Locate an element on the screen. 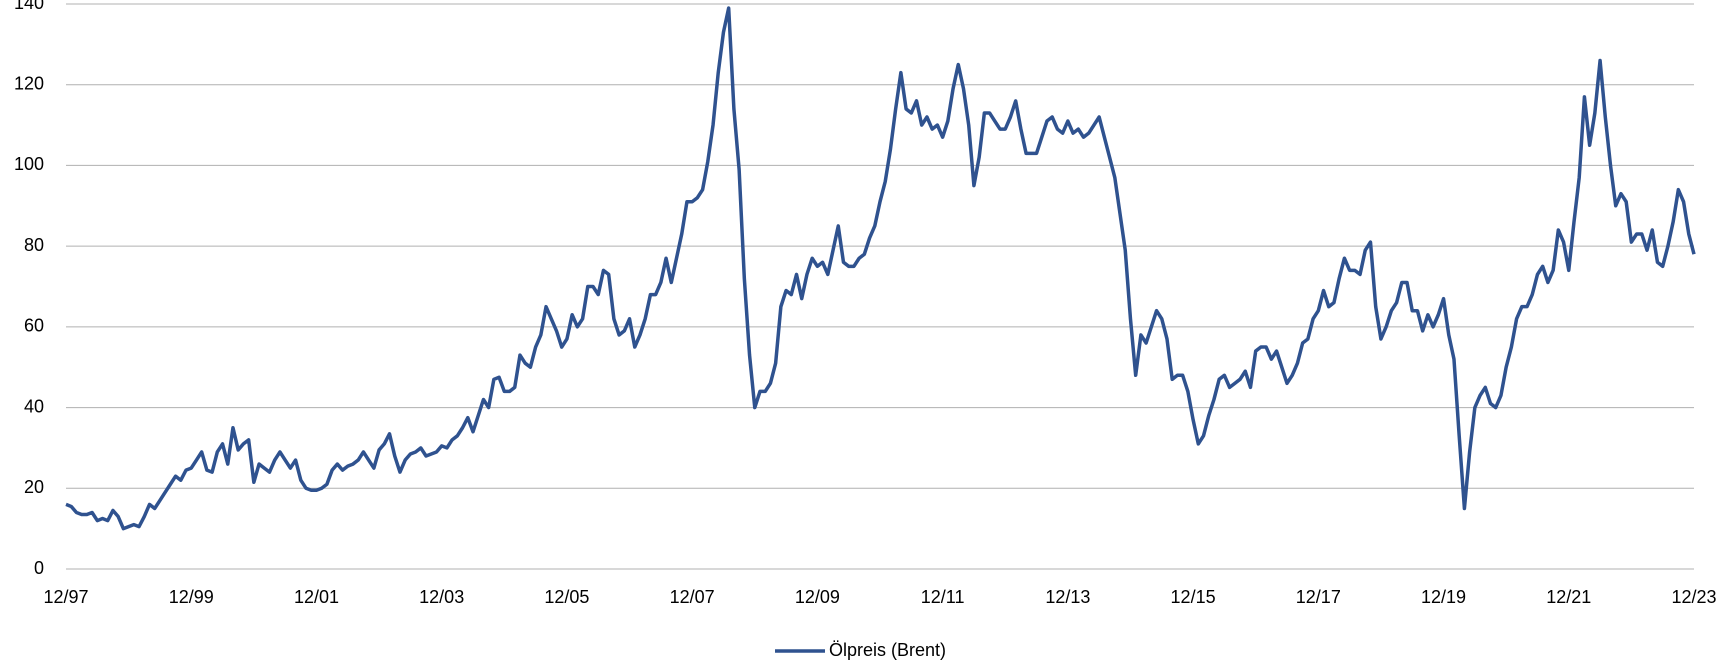 The height and width of the screenshot is (664, 1735). x-tick-label: 12/13 is located at coordinates (1067, 597).